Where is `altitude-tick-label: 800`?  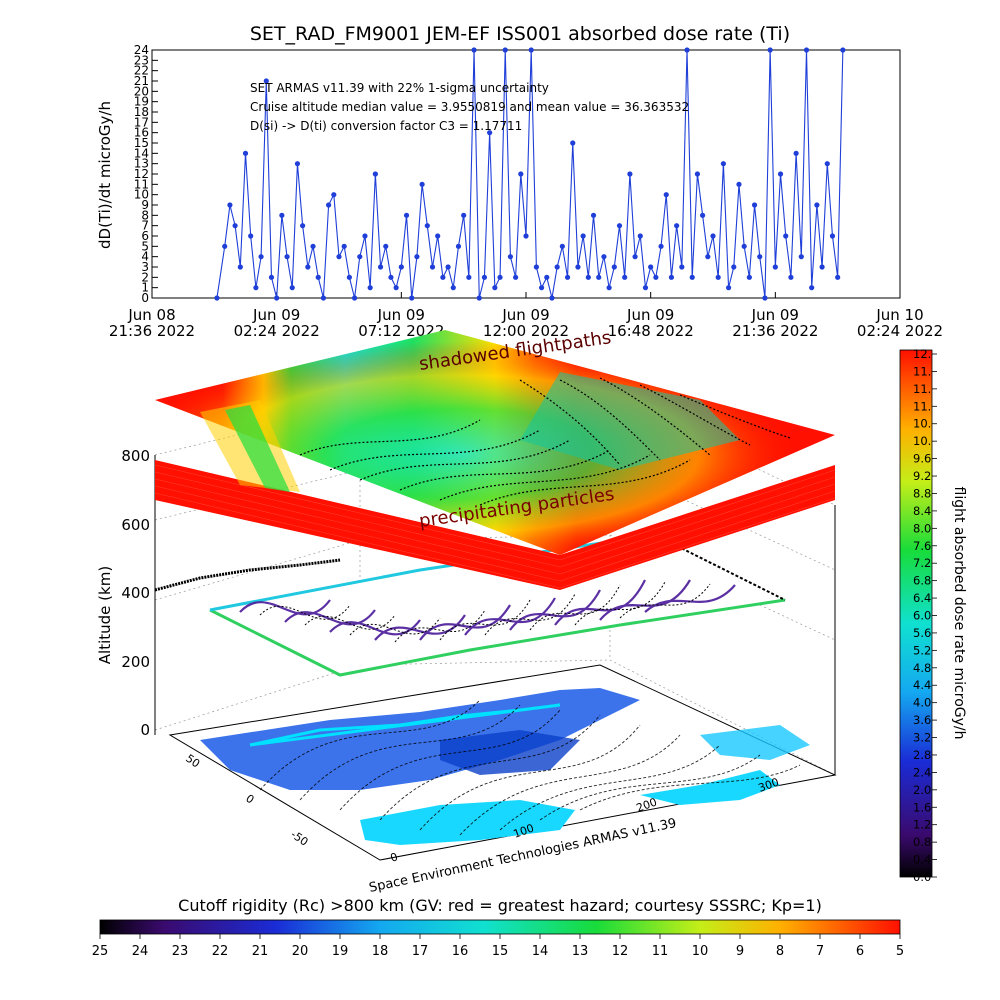 altitude-tick-label: 800 is located at coordinates (135, 456).